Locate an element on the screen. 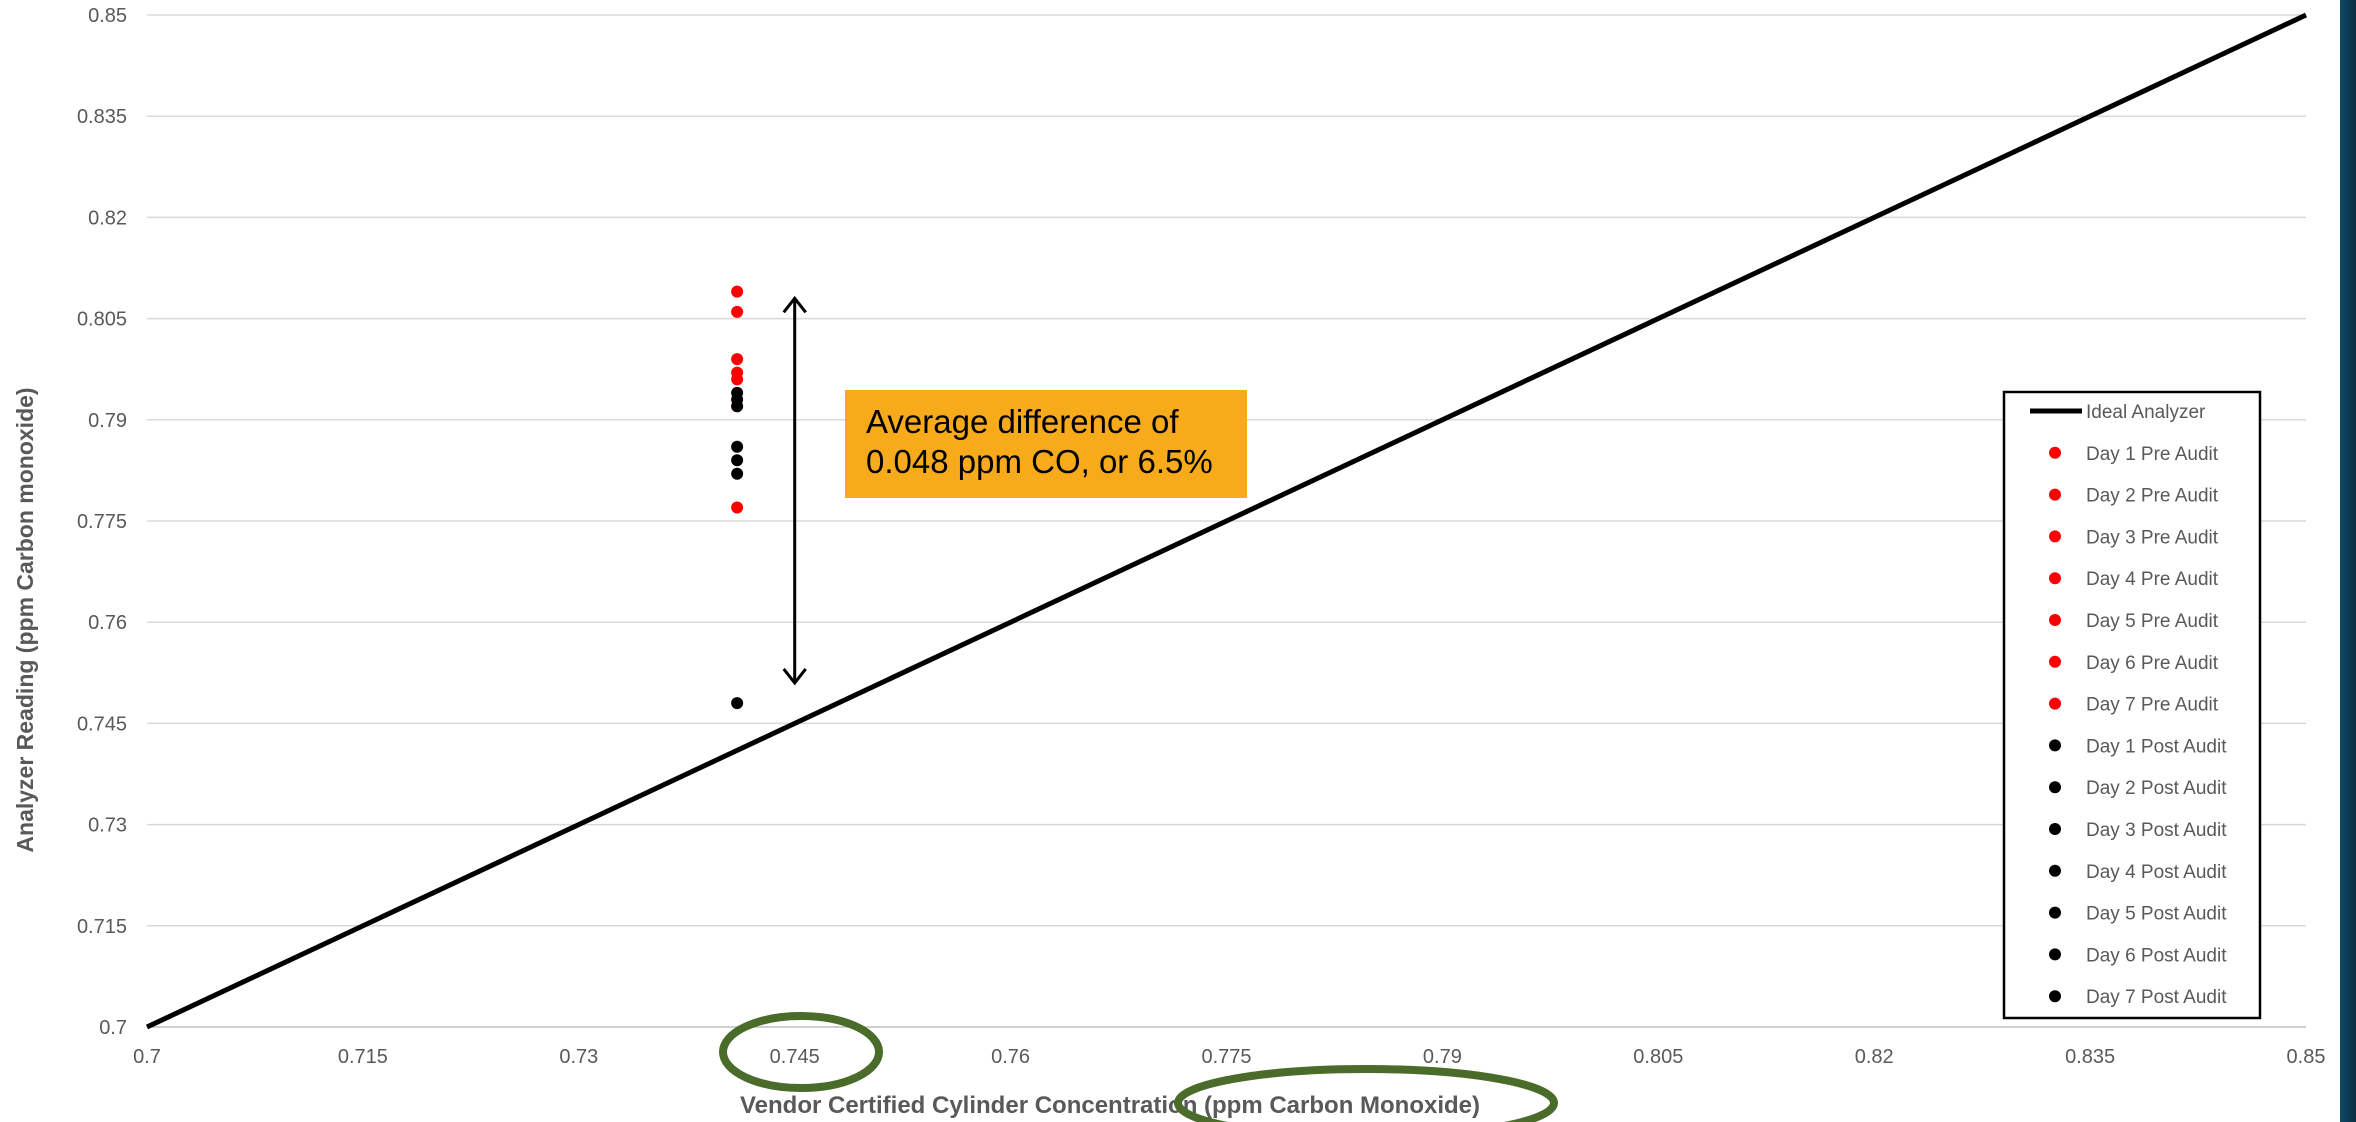 The height and width of the screenshot is (1122, 2356). x-tick-label: 0.715 is located at coordinates (363, 1057).